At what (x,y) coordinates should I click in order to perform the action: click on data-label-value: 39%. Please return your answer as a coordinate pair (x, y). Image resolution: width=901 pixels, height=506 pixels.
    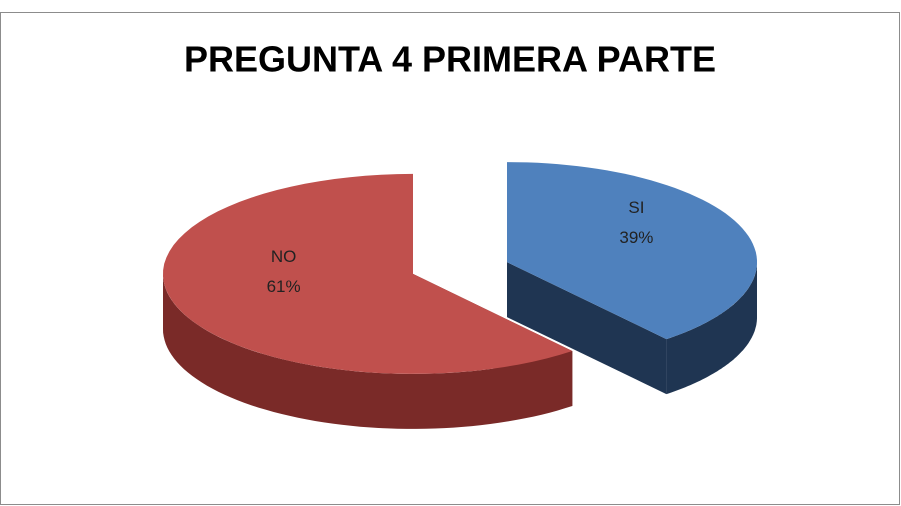
    Looking at the image, I should click on (636, 237).